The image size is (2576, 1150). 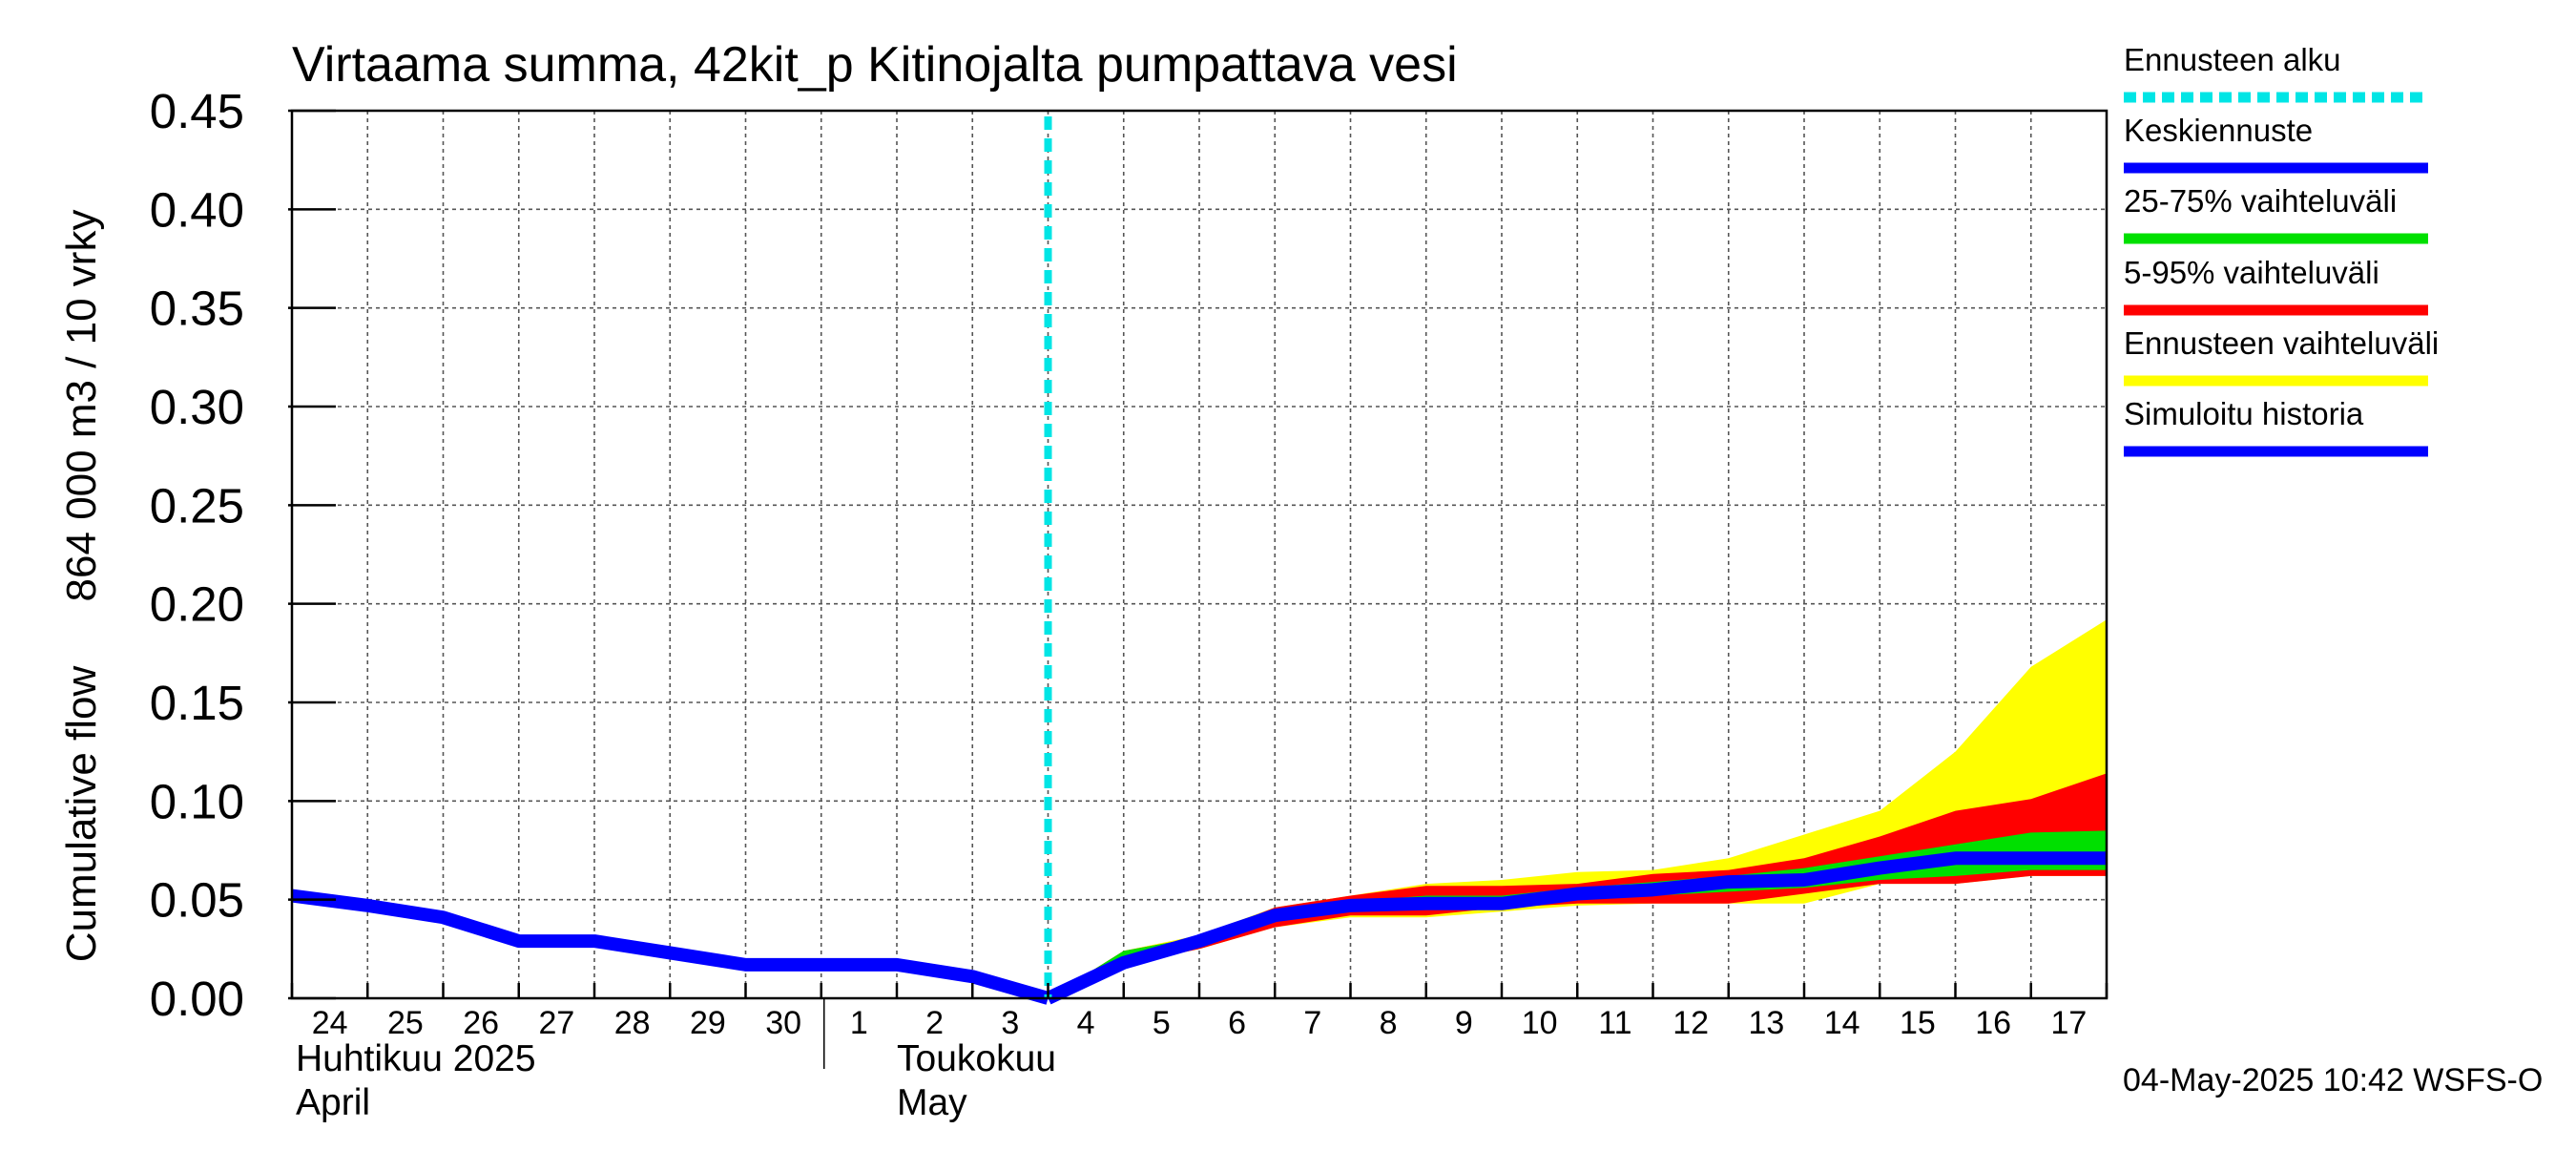 What do you see at coordinates (197, 604) in the screenshot?
I see `y-tick-label: 0.20` at bounding box center [197, 604].